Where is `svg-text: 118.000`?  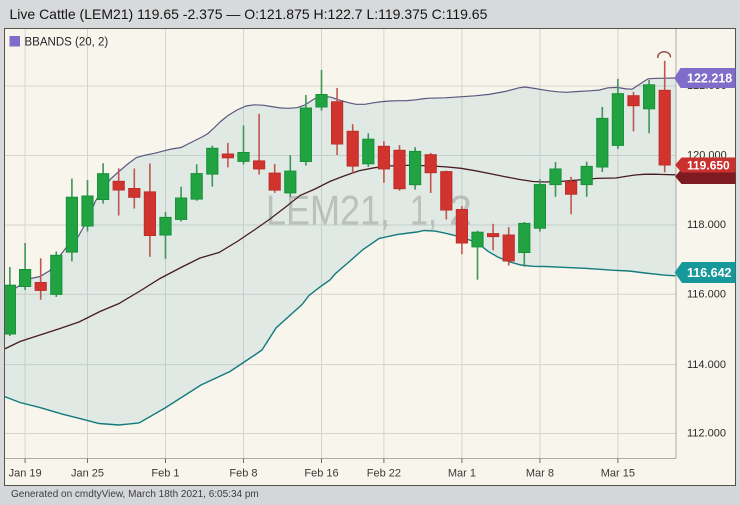 svg-text: 118.000 is located at coordinates (706, 225).